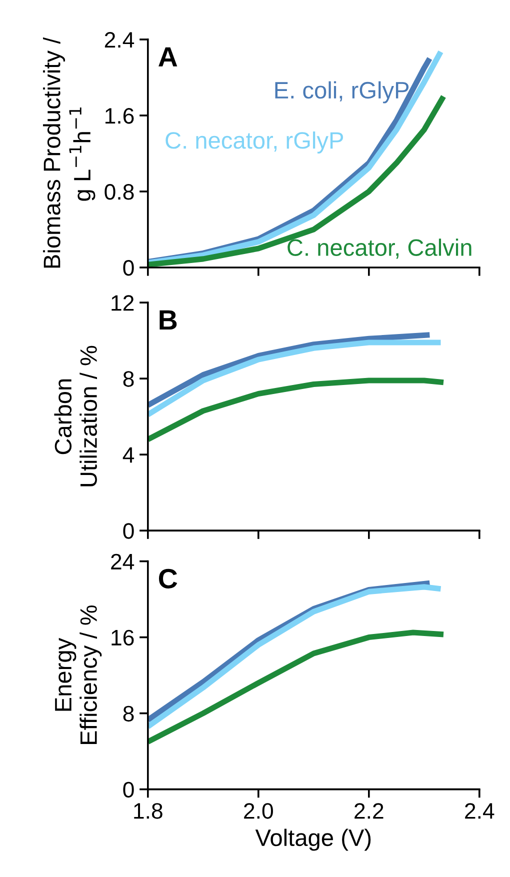 The width and height of the screenshot is (510, 877). What do you see at coordinates (168, 320) in the screenshot?
I see `annotation: B` at bounding box center [168, 320].